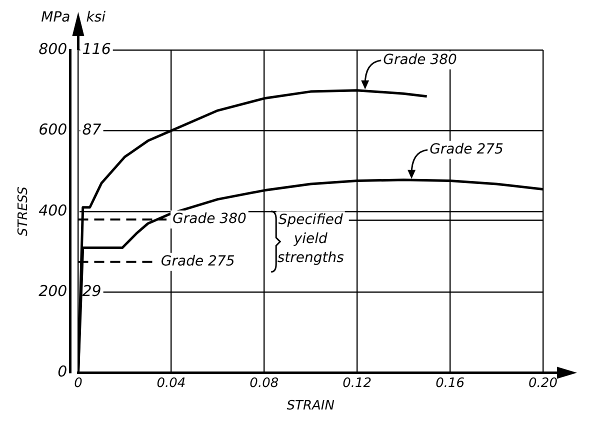 The height and width of the screenshot is (428, 591). I want to click on ref-line-label: Grade 380, so click(209, 219).